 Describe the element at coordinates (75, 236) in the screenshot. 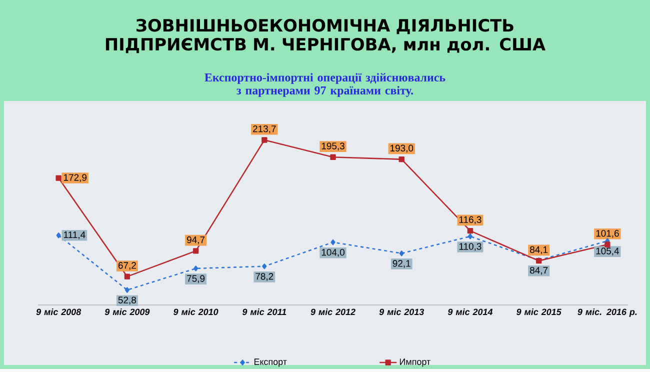

I see `data-label: 111,4` at that location.